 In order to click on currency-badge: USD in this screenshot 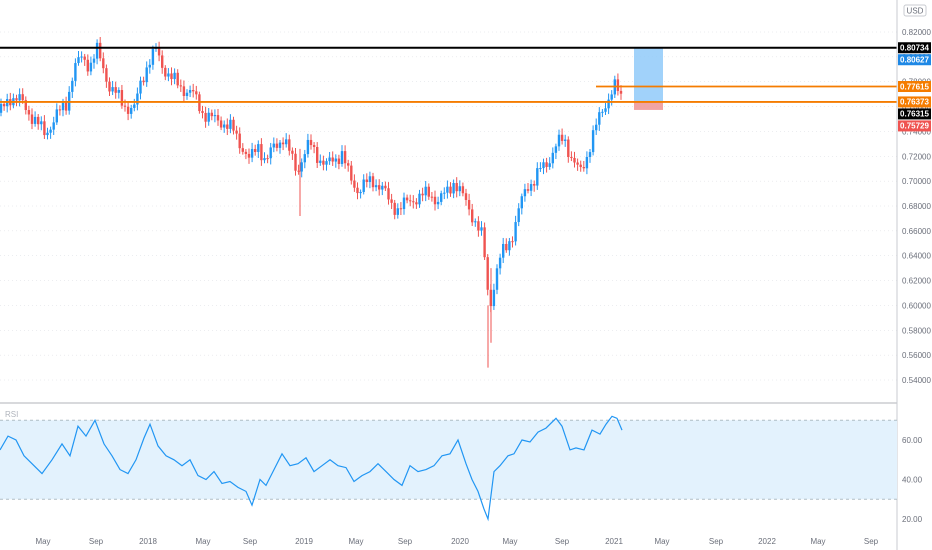, I will do `click(915, 10)`.